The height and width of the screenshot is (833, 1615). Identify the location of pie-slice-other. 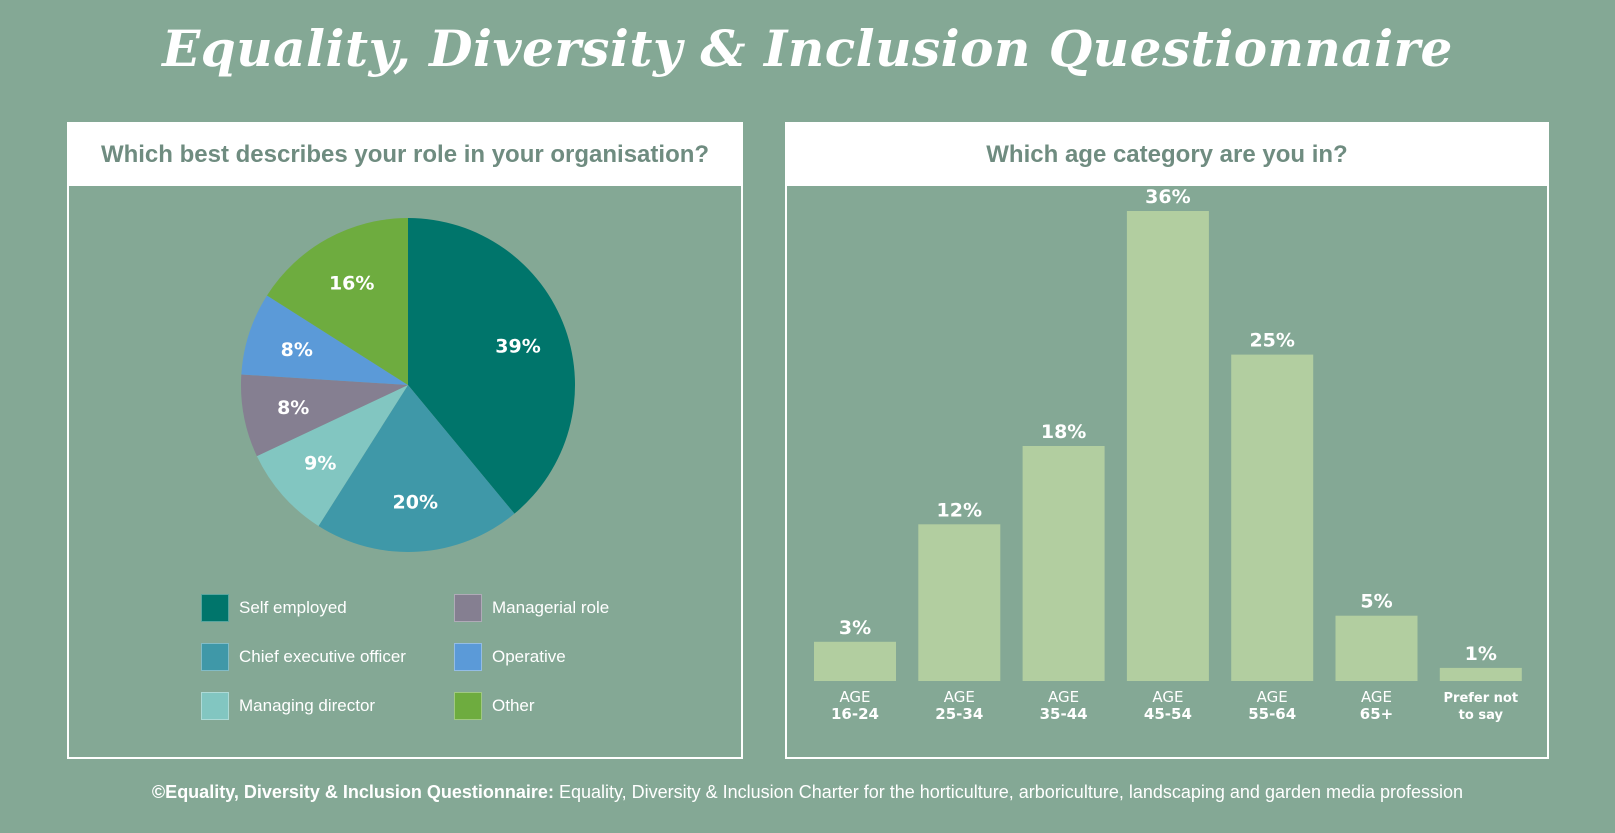
(337, 301).